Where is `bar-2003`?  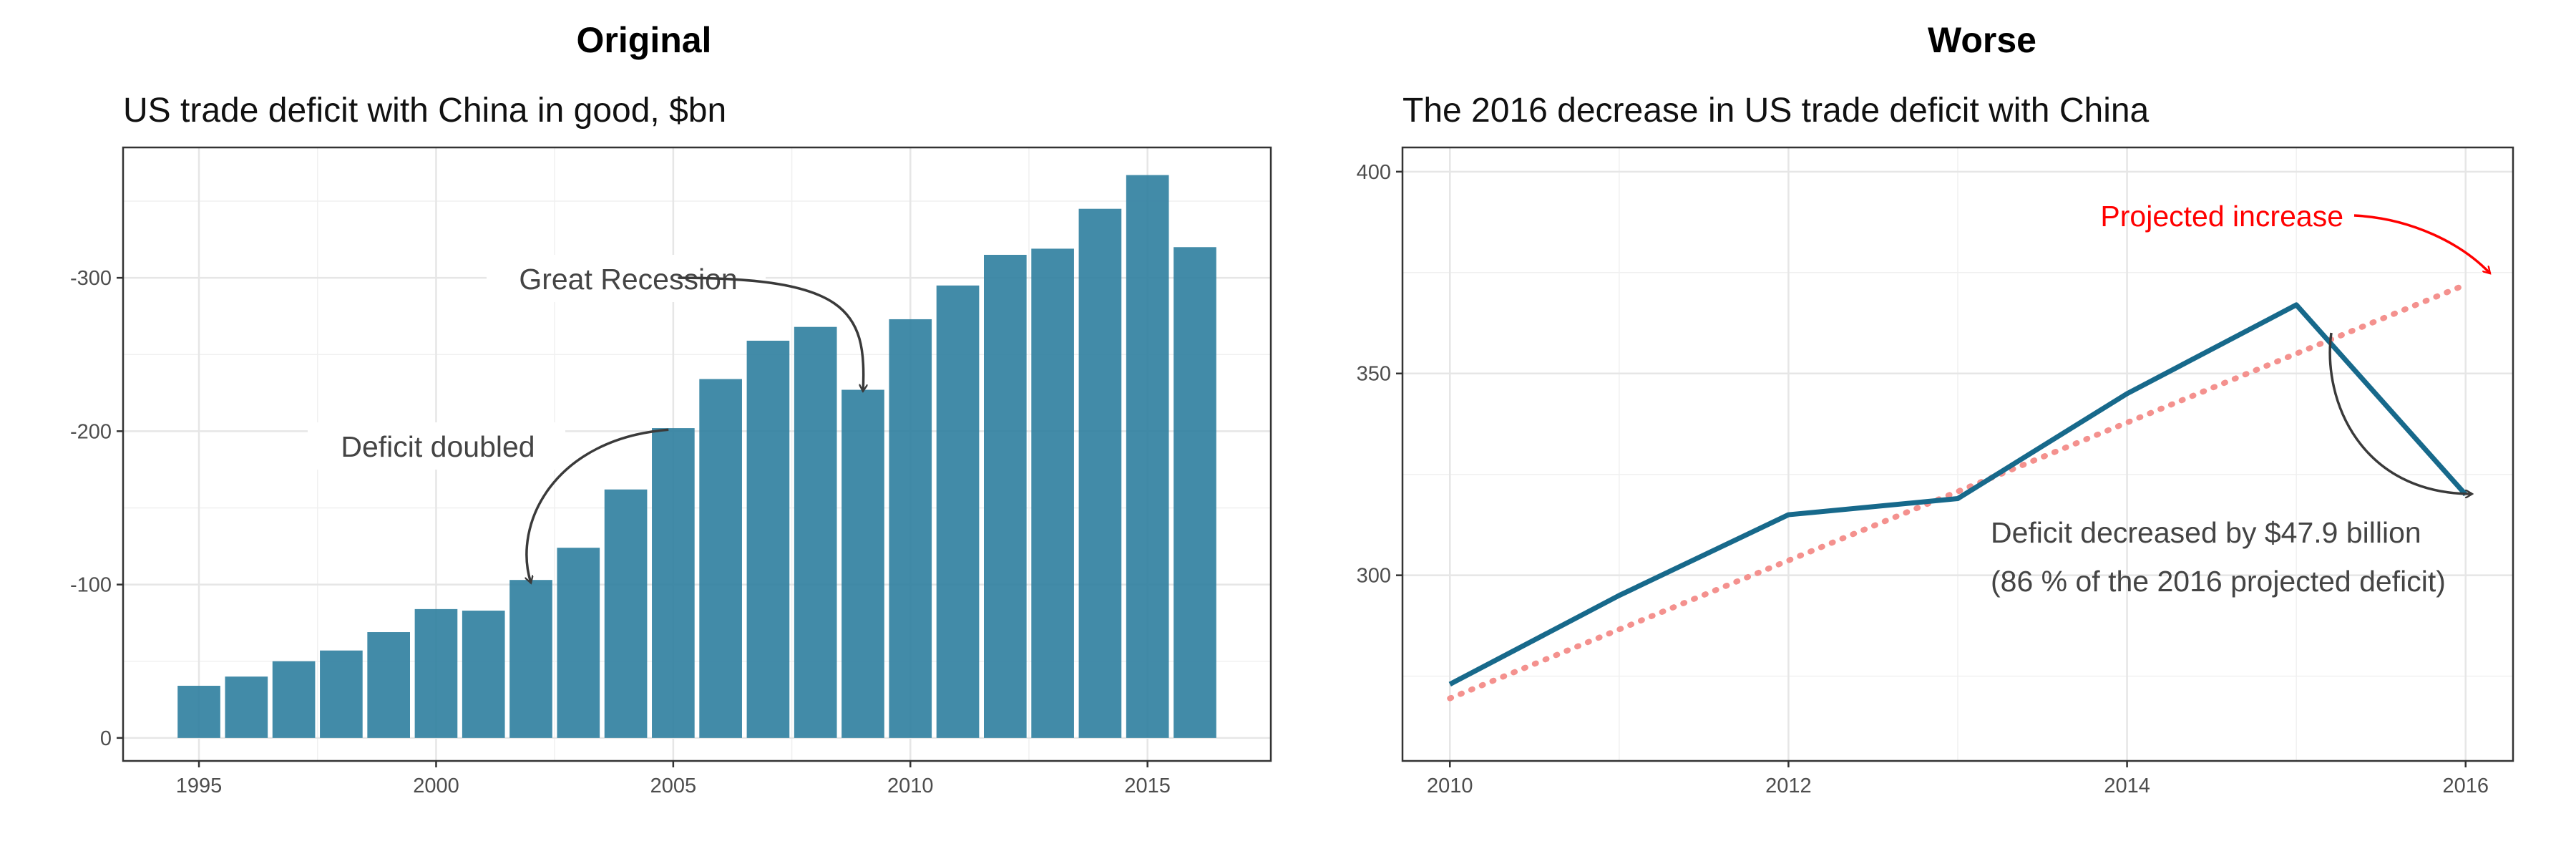
bar-2003 is located at coordinates (578, 643).